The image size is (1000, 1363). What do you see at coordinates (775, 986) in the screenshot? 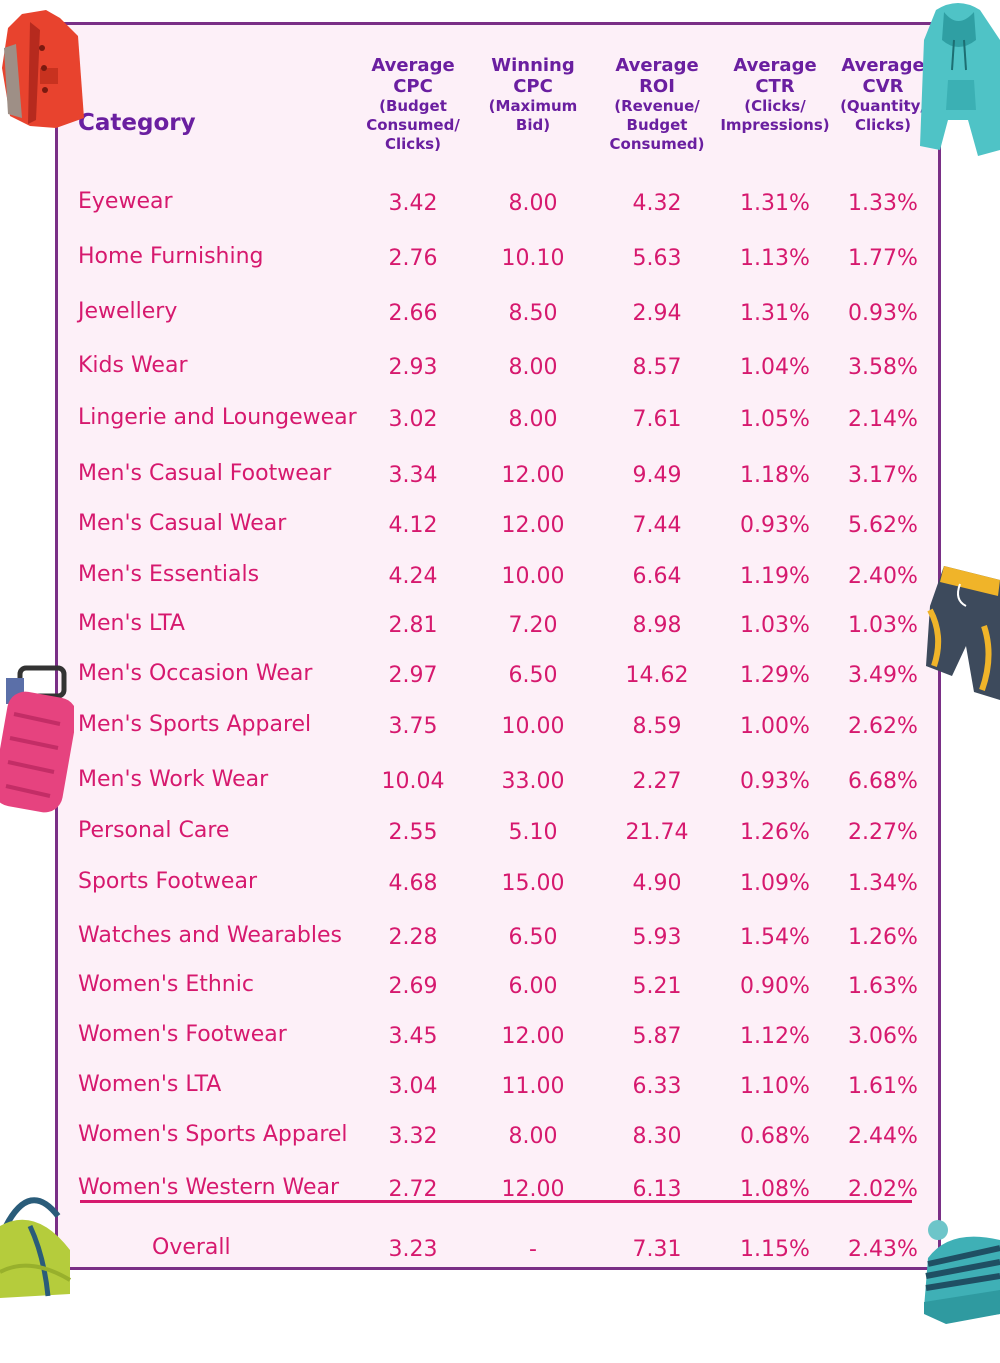
I see `value-cell: 0.90%` at bounding box center [775, 986].